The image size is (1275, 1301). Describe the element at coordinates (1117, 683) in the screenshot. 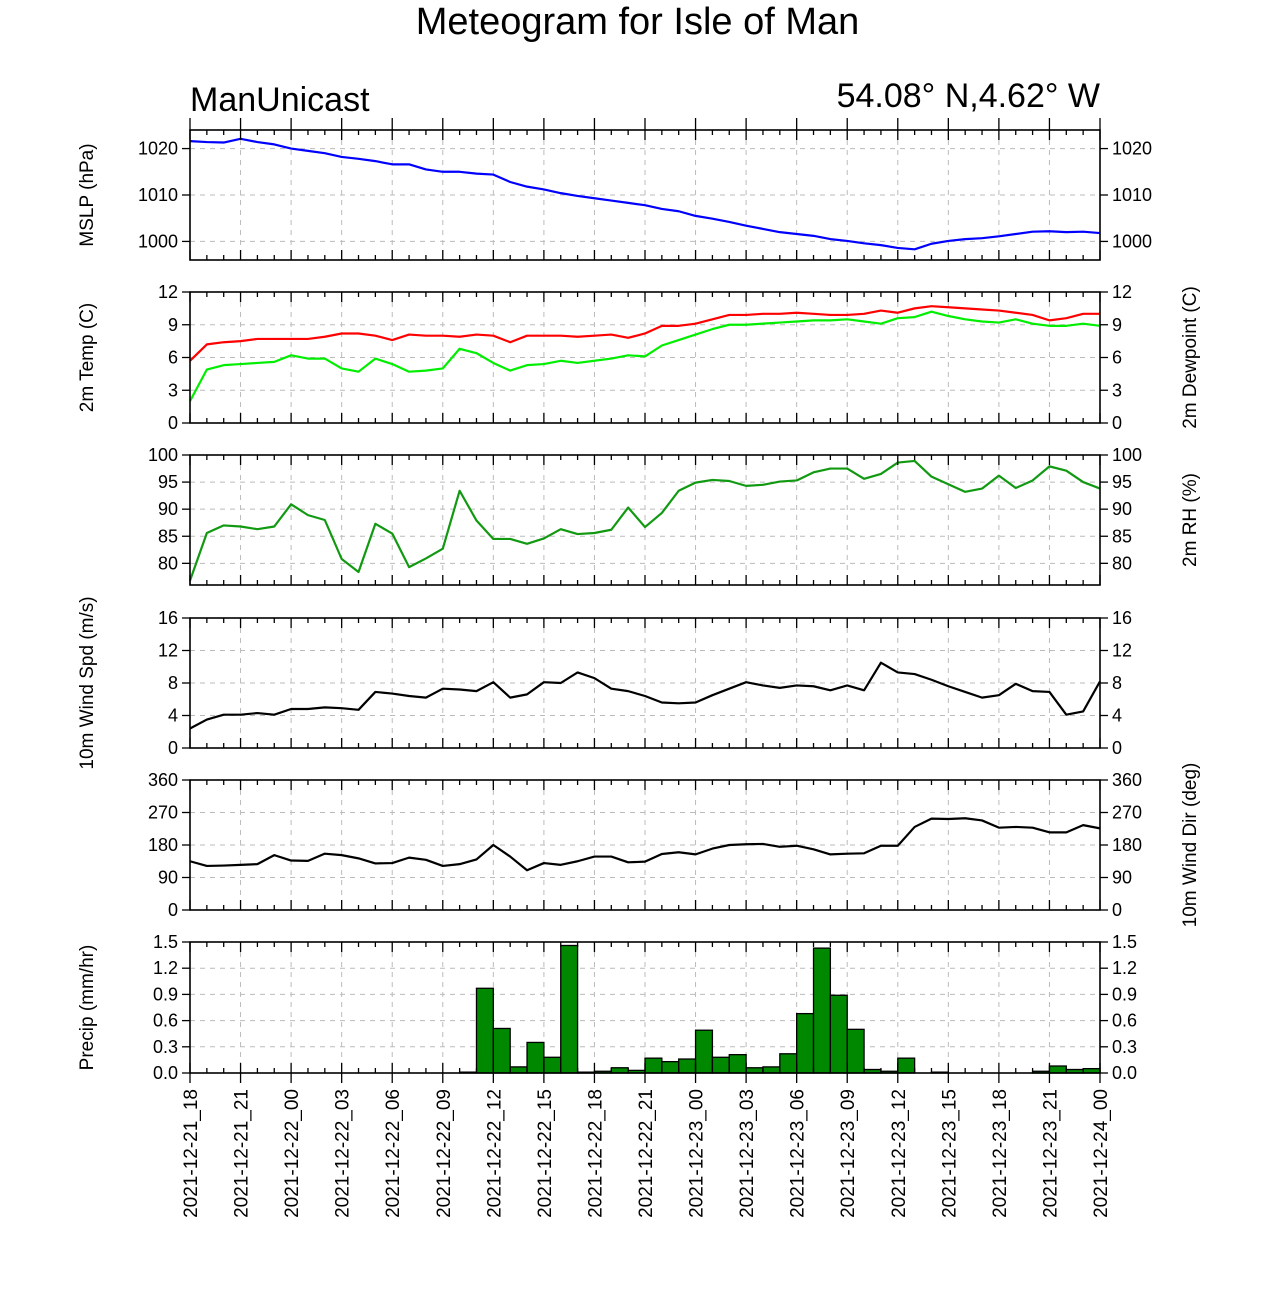

I see `y-tick-label-right: 8` at that location.